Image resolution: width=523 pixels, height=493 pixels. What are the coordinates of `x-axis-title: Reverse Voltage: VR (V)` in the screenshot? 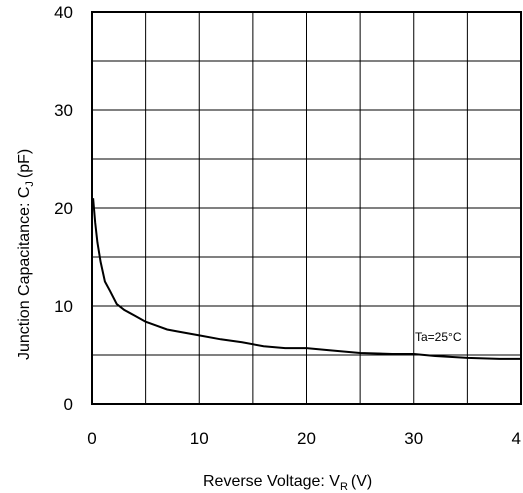 It's located at (287, 483).